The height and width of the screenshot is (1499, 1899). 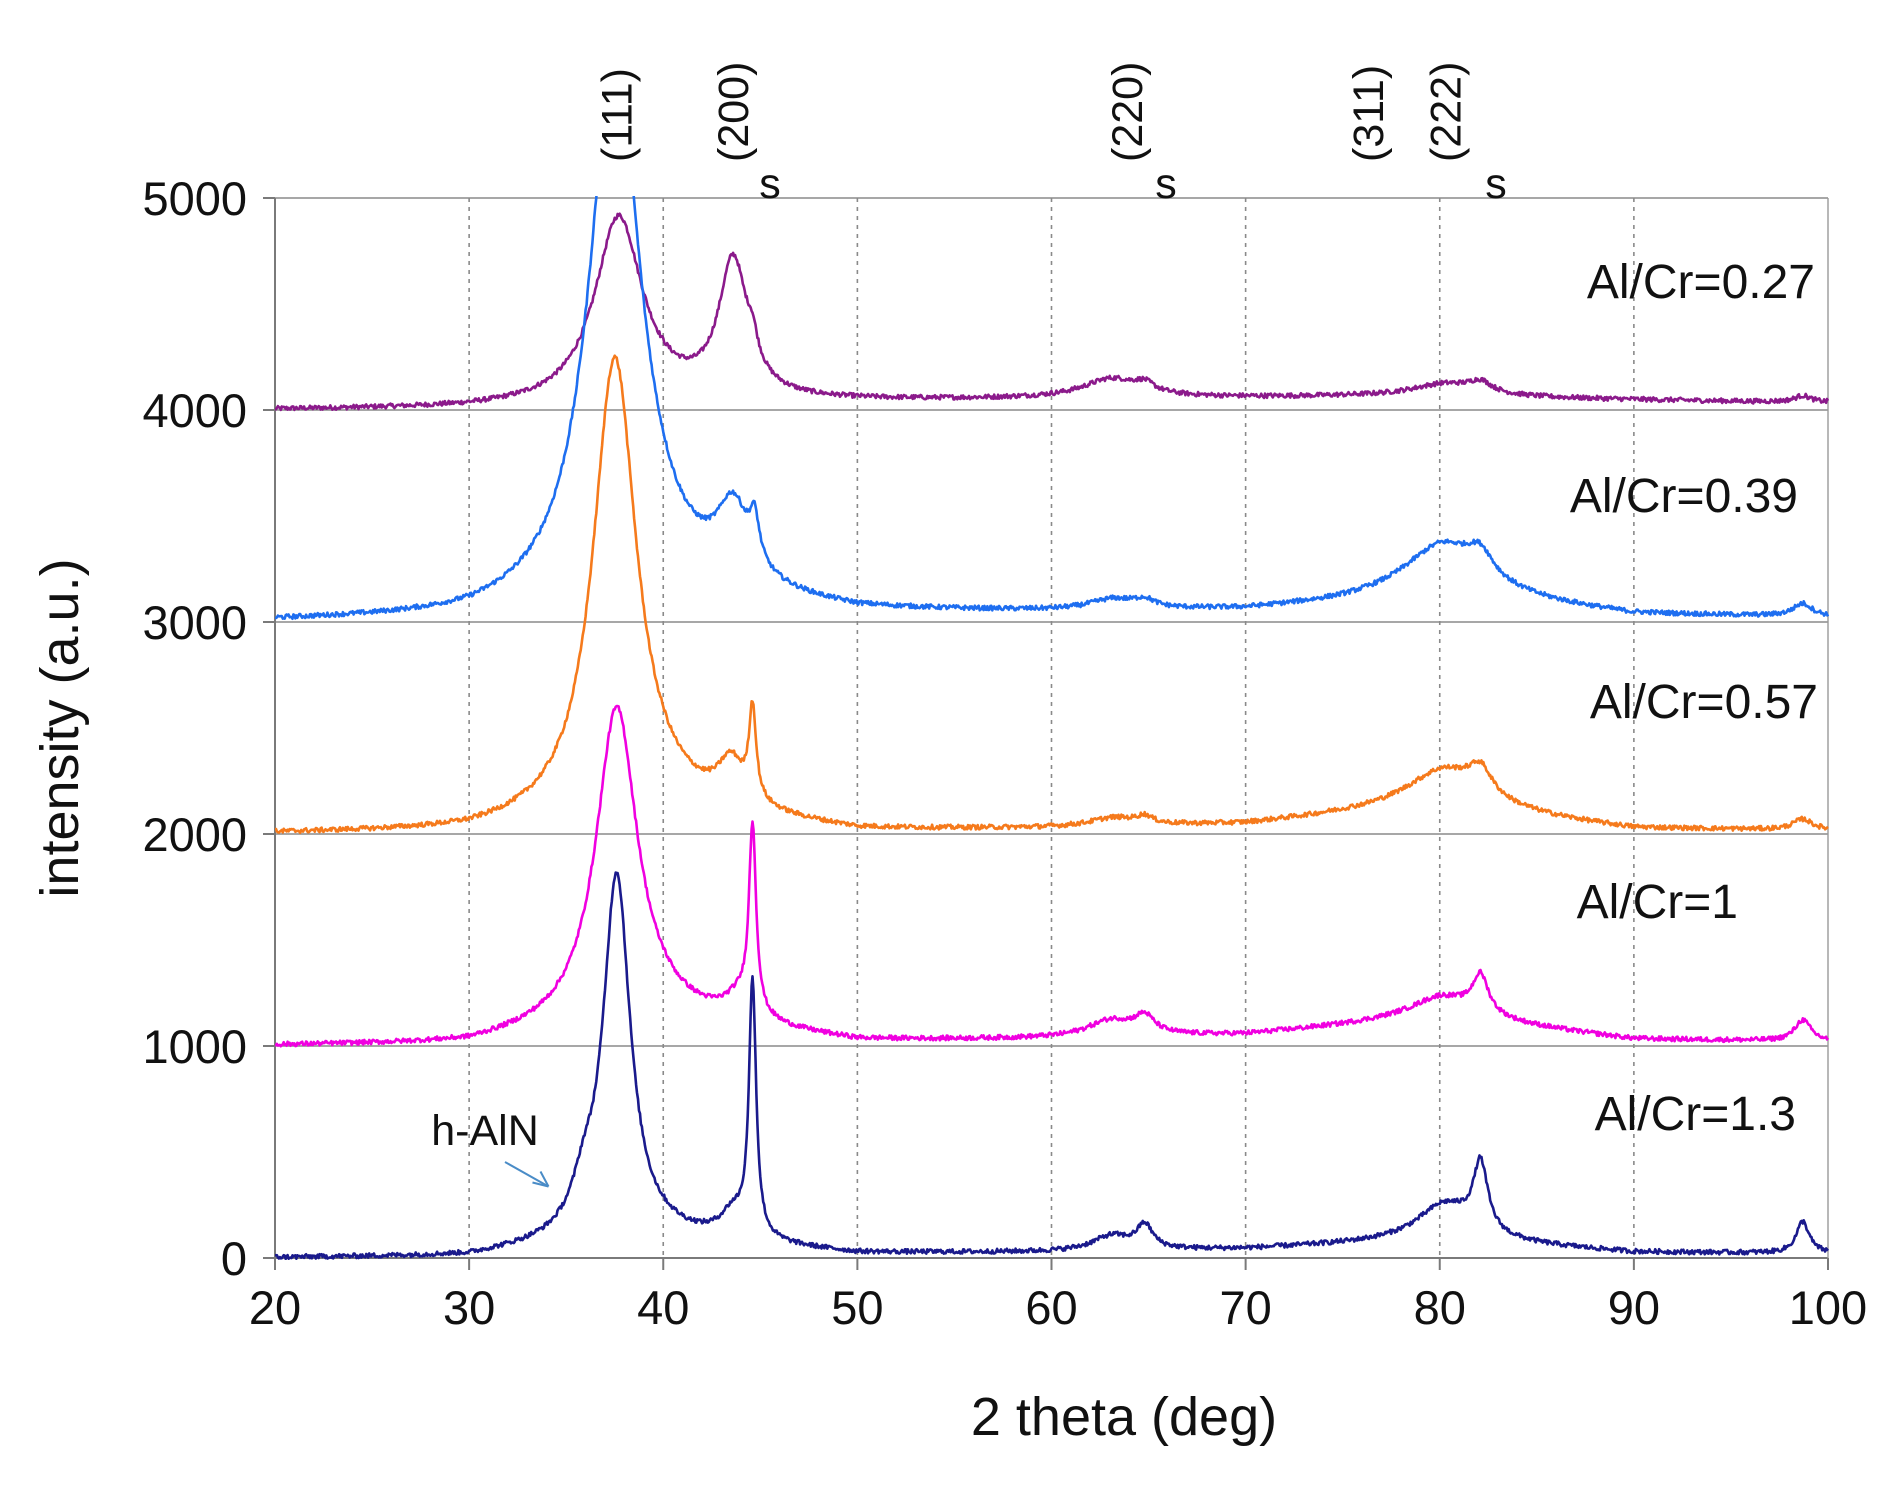 I want to click on x-tick-label: 100, so click(x=1828, y=1307).